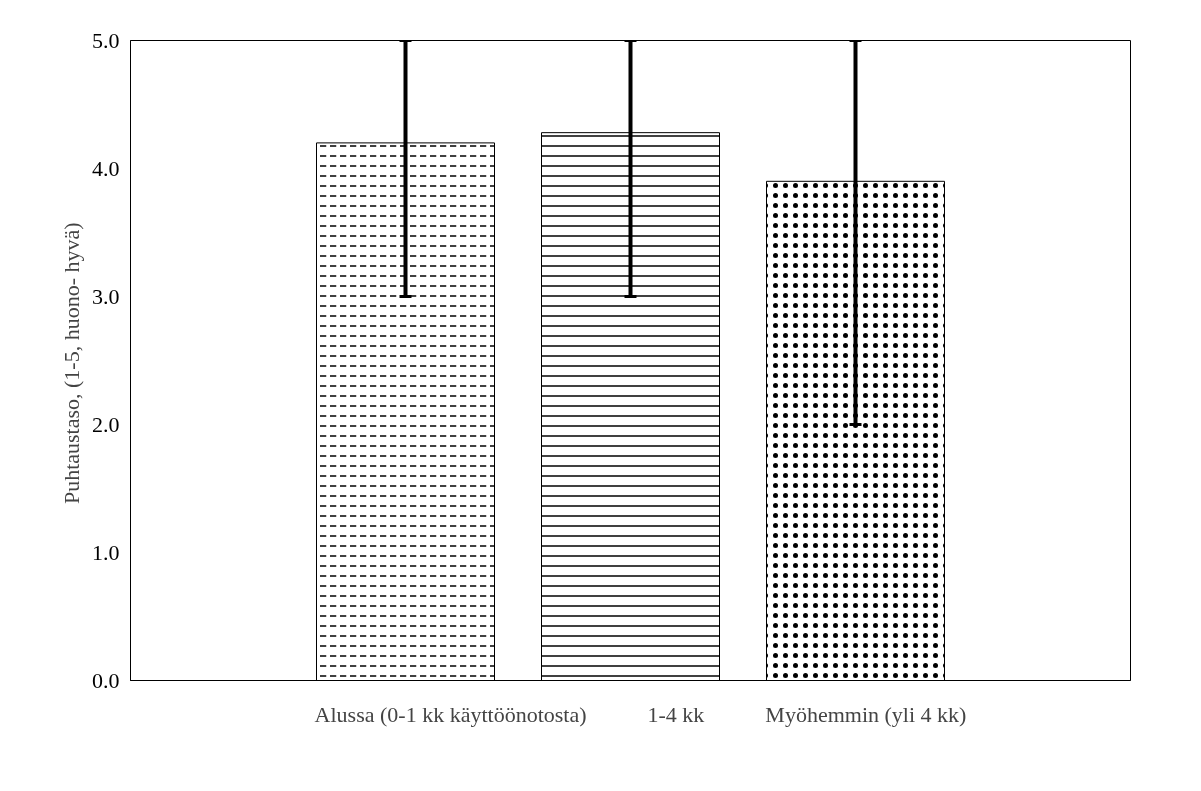  What do you see at coordinates (106, 680) in the screenshot?
I see `y-tick-label: 0.0` at bounding box center [106, 680].